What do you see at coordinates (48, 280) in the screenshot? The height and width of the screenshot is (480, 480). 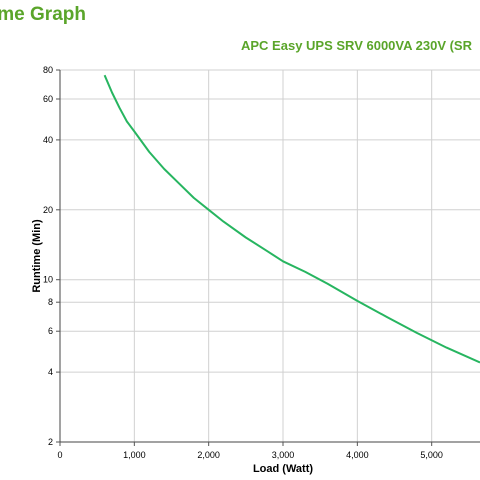 I see `y-tick-label: 10` at bounding box center [48, 280].